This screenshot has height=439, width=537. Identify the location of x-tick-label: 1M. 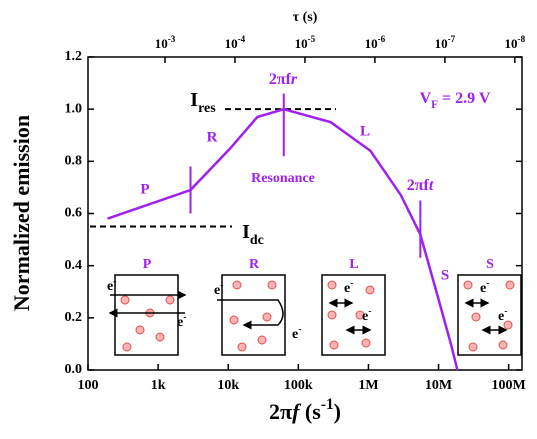
(368, 385).